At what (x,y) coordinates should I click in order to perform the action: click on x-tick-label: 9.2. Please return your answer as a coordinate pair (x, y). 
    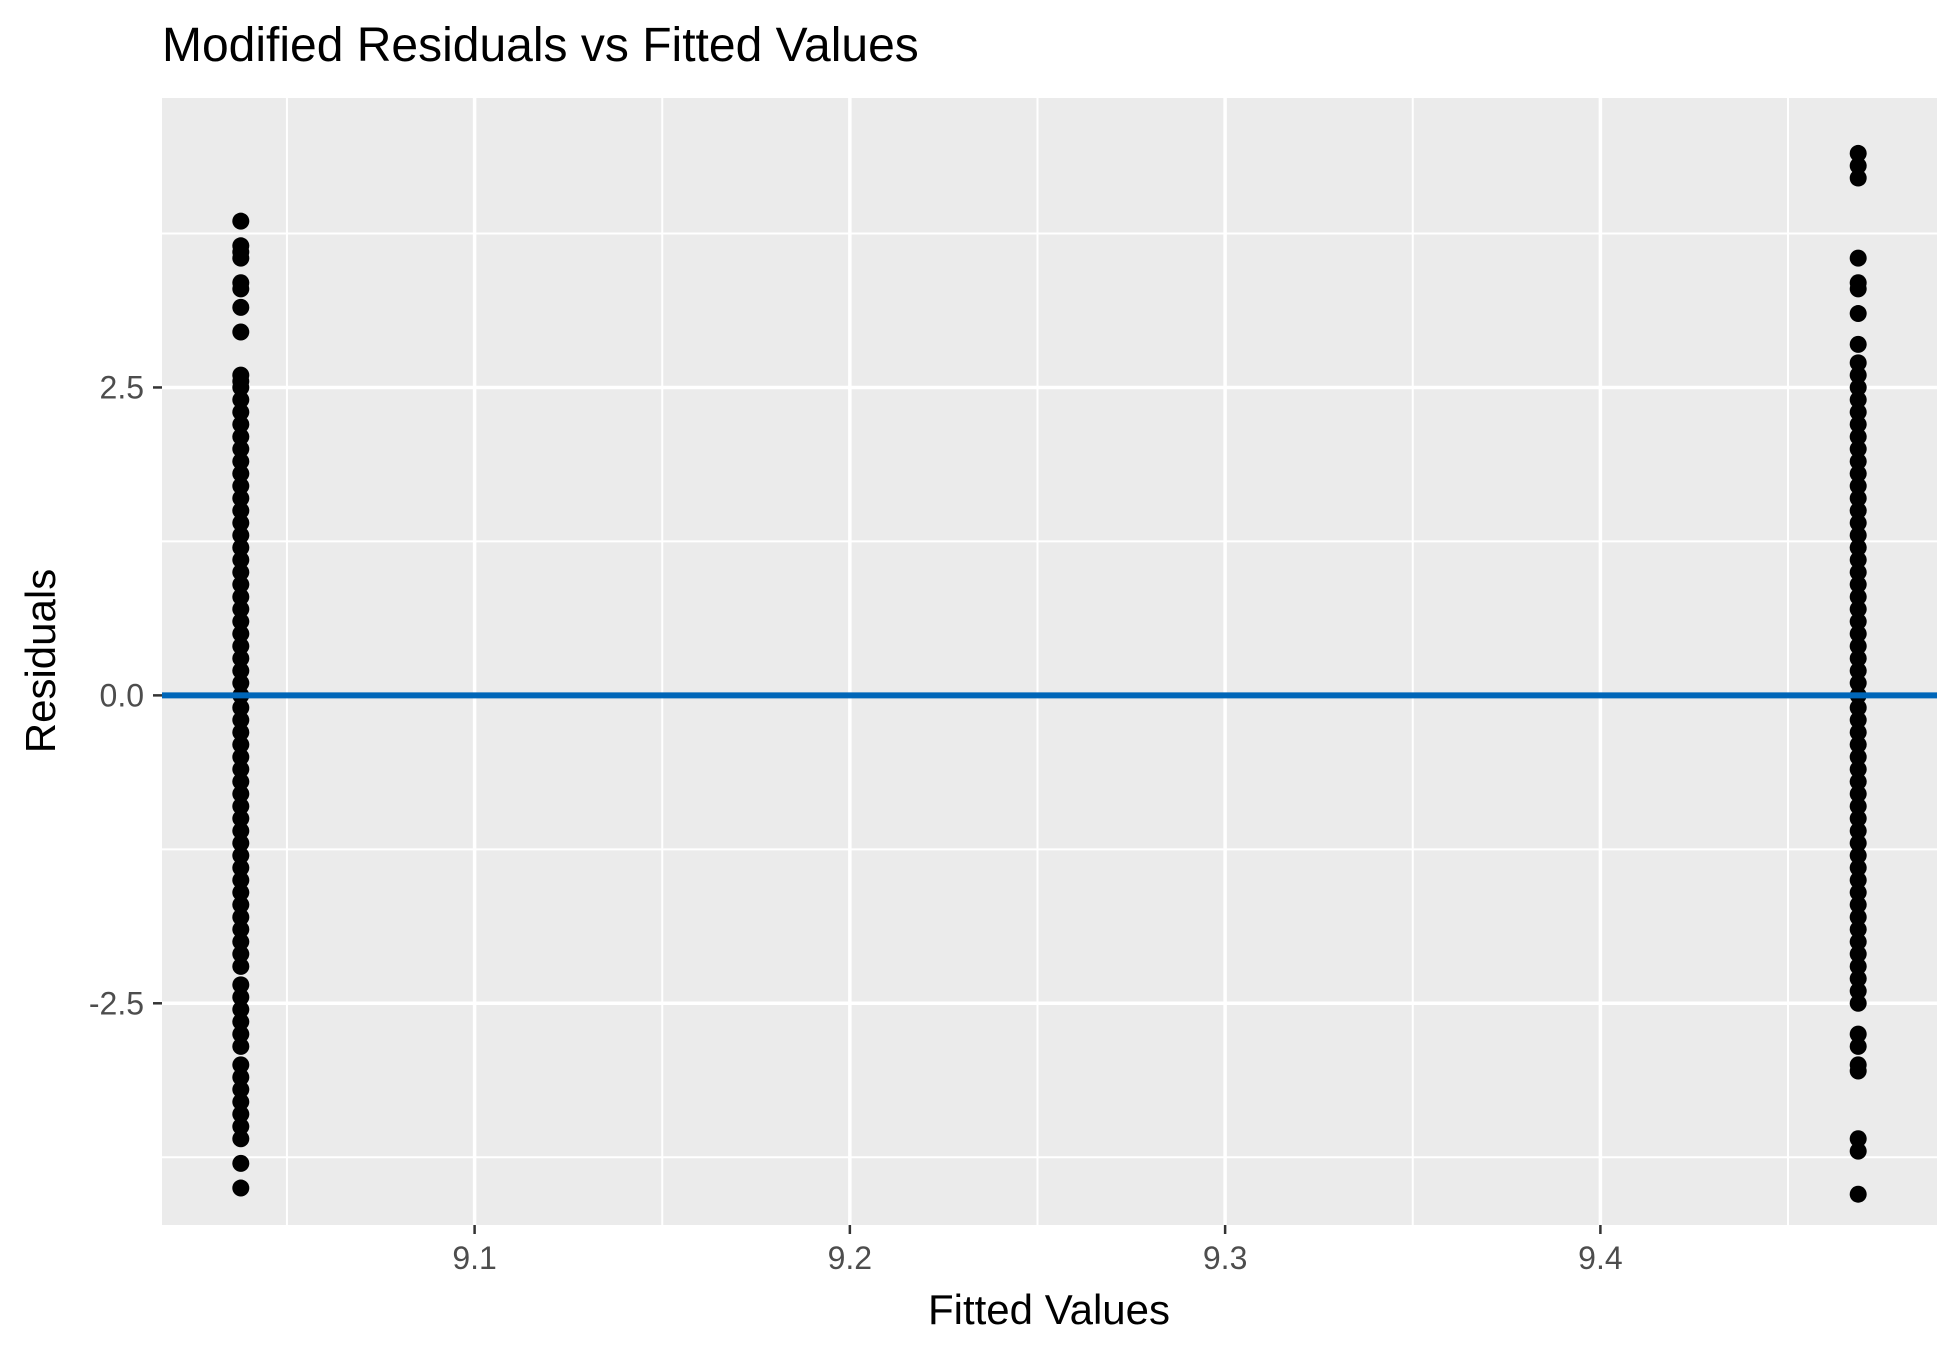
    Looking at the image, I should click on (850, 1258).